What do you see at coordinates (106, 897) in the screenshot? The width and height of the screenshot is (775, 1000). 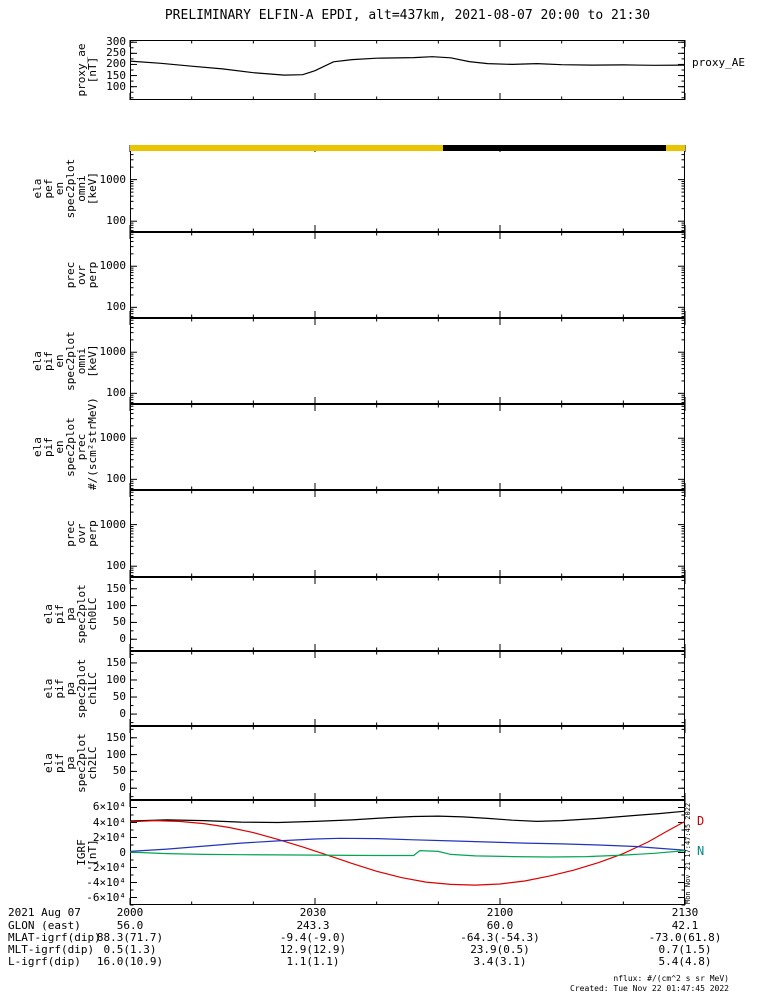 I see `y-tick-label: -6×10⁴` at bounding box center [106, 897].